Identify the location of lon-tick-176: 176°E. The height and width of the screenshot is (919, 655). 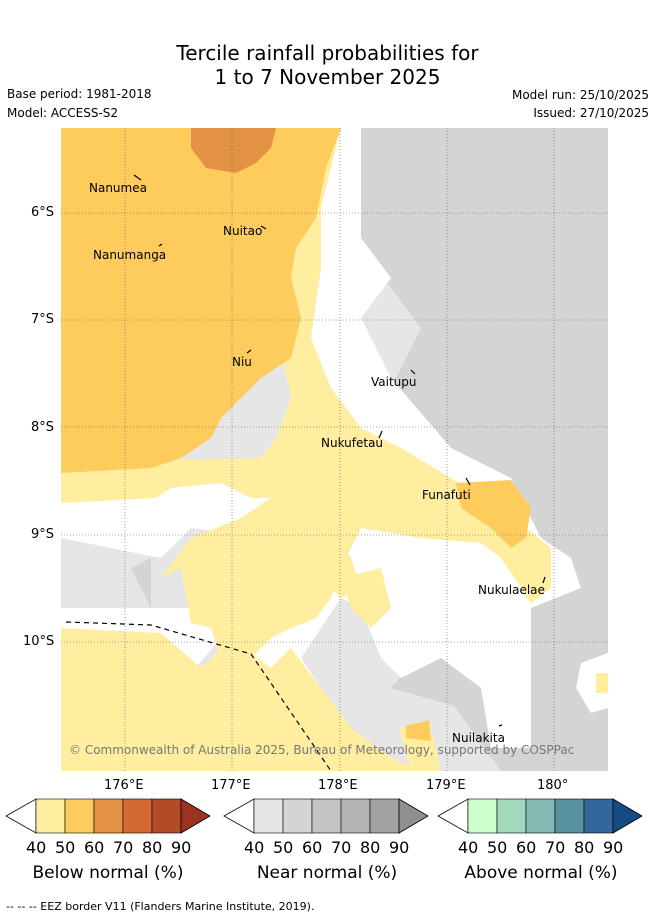
(124, 785).